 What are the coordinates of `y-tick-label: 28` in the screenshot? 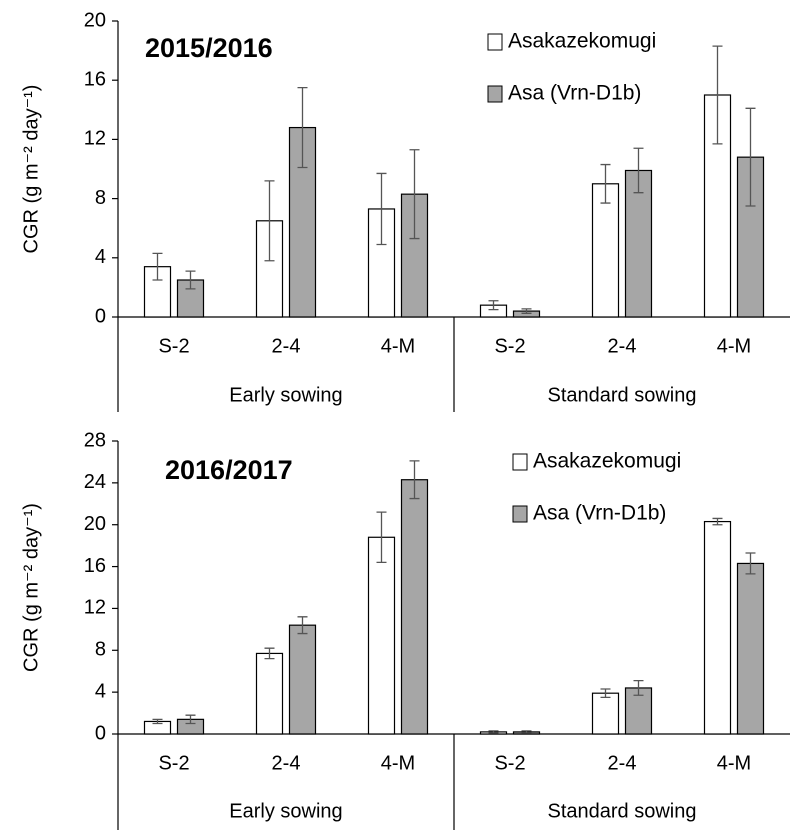 It's located at (95, 440).